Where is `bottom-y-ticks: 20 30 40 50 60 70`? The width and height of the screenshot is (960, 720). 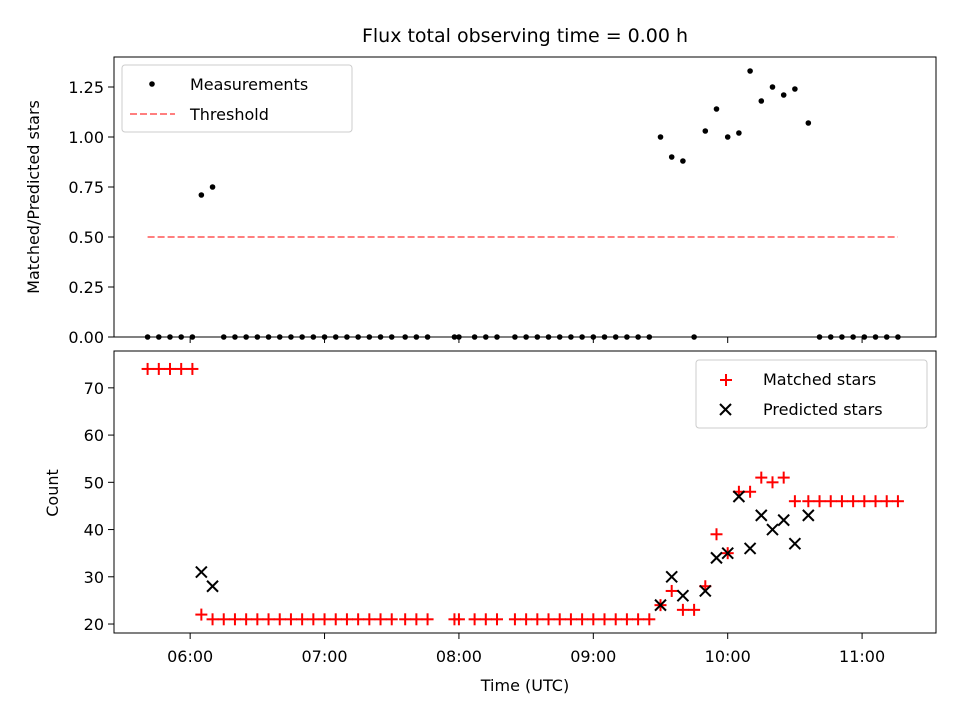 bottom-y-ticks: 20 30 40 50 60 70 is located at coordinates (99, 506).